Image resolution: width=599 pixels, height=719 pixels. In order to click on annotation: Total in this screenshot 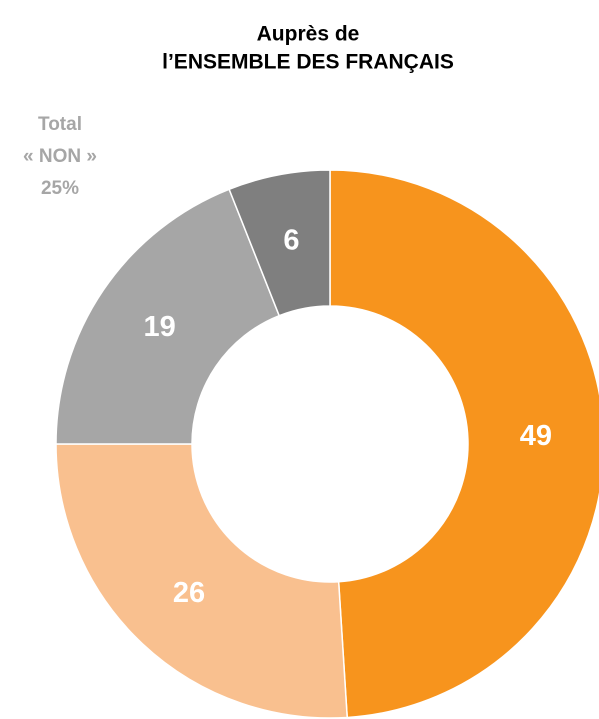, I will do `click(60, 124)`.